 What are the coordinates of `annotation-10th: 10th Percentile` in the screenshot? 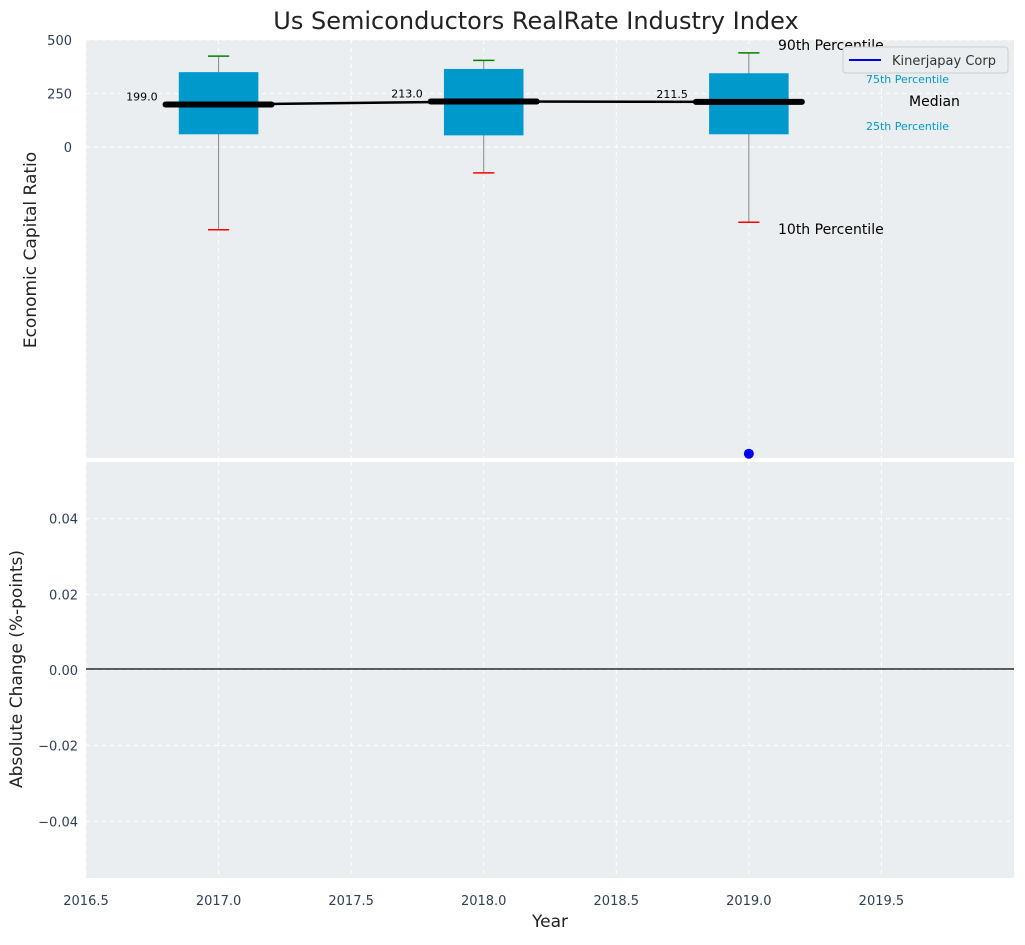 It's located at (831, 230).